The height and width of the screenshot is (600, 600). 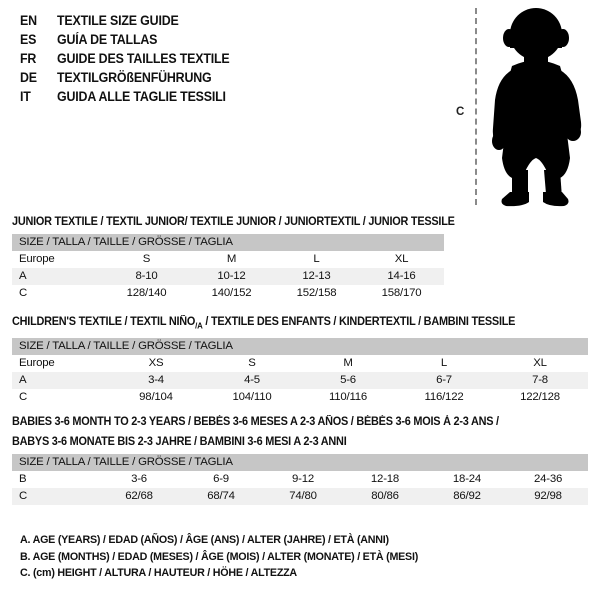 I want to click on language-row: FR GUIDE DES TAILLES TEXTILE, so click(x=225, y=60).